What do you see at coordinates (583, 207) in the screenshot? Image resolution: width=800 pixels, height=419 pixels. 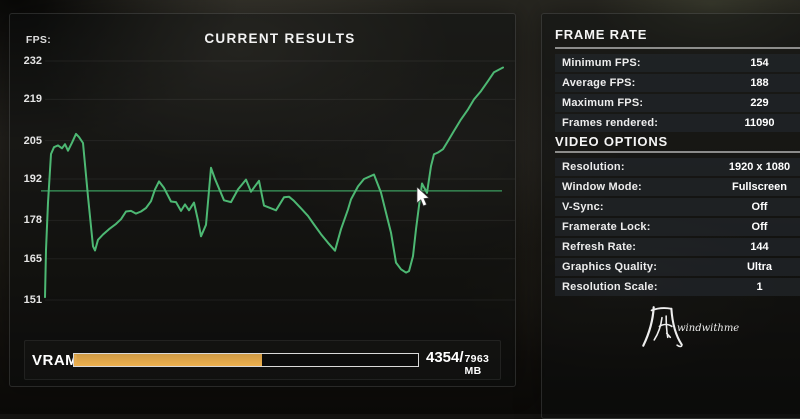 I see `stat-label: V-Sync:` at bounding box center [583, 207].